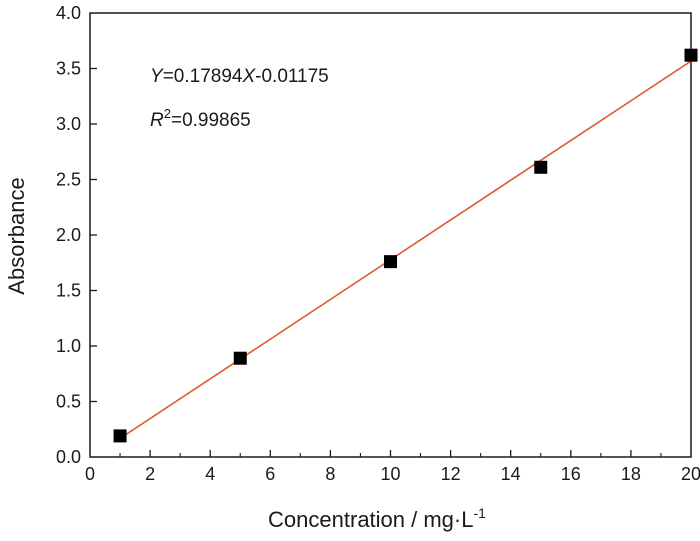  Describe the element at coordinates (451, 474) in the screenshot. I see `x-tick-label: 12` at that location.